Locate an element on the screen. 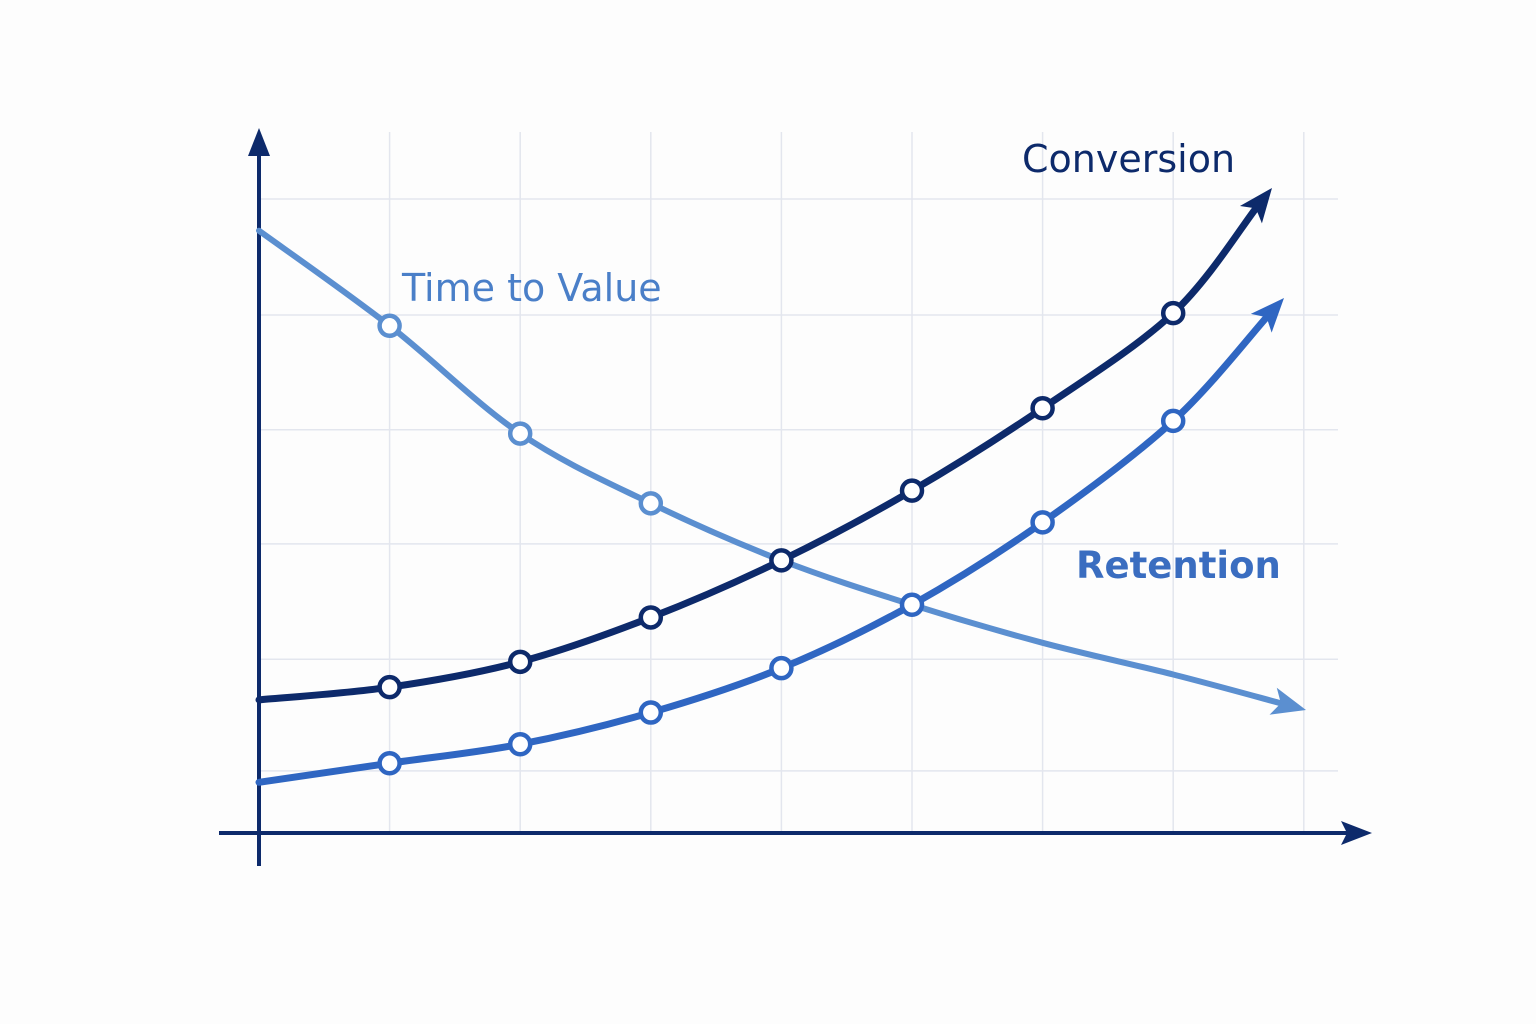  retention-arrow-icon is located at coordinates (1267, 315).